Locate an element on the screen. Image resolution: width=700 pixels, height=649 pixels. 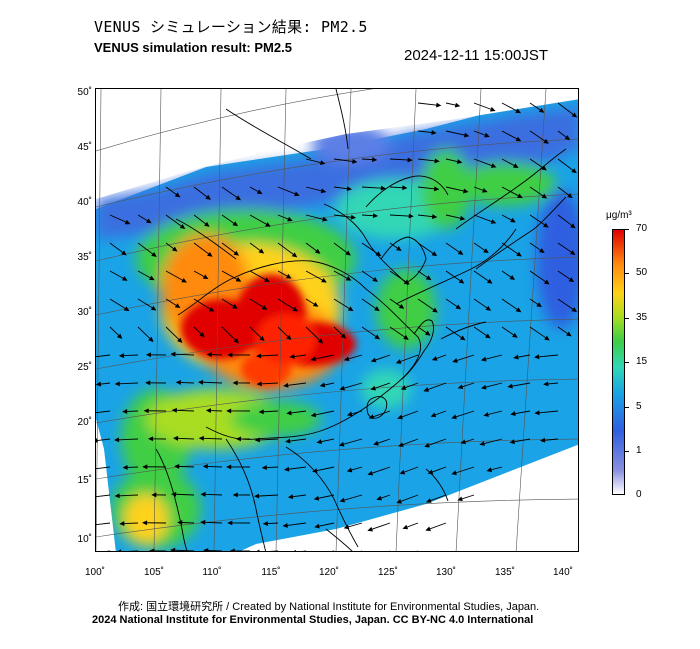
lon-tick-label: 115˚ is located at coordinates (271, 572).